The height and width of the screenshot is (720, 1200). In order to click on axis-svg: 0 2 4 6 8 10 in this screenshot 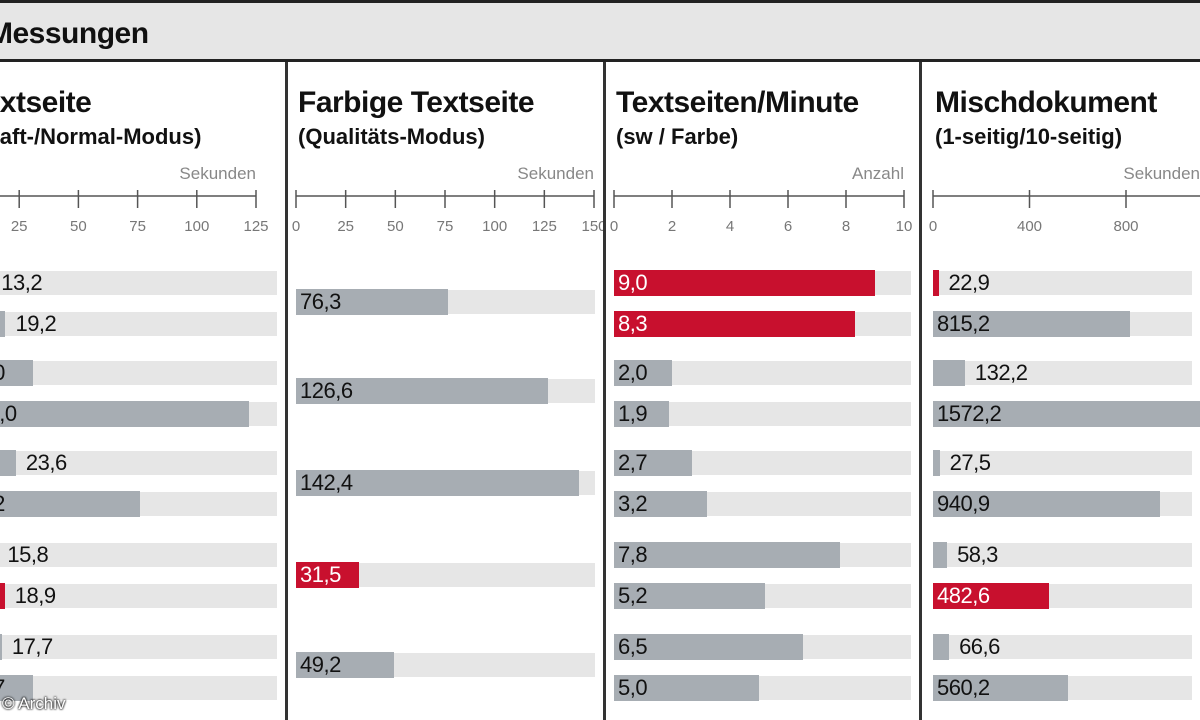, I will do `click(761, 212)`.